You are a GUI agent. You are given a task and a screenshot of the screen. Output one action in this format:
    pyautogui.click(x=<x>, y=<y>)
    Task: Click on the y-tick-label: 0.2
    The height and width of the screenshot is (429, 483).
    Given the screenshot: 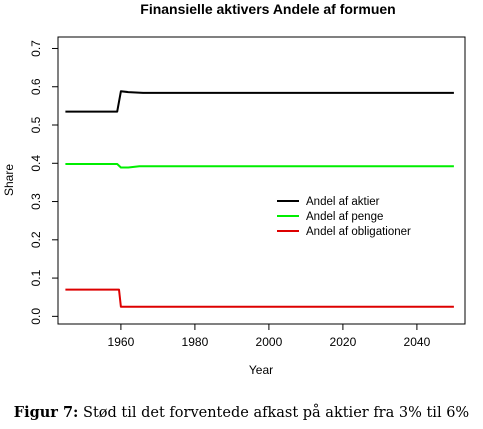 What is the action you would take?
    pyautogui.click(x=36, y=239)
    